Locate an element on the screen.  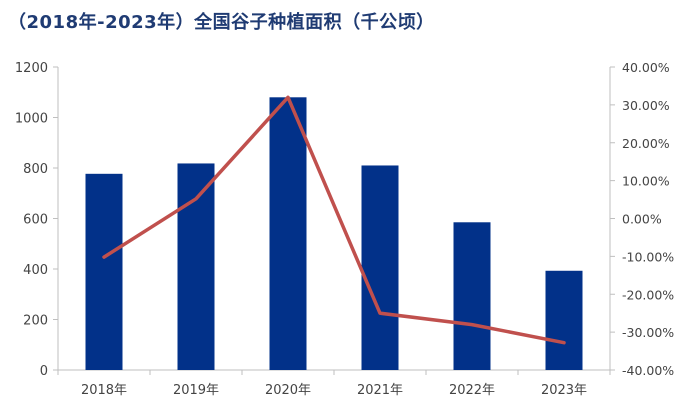
y2-tick-label: 20.00% is located at coordinates (646, 143).